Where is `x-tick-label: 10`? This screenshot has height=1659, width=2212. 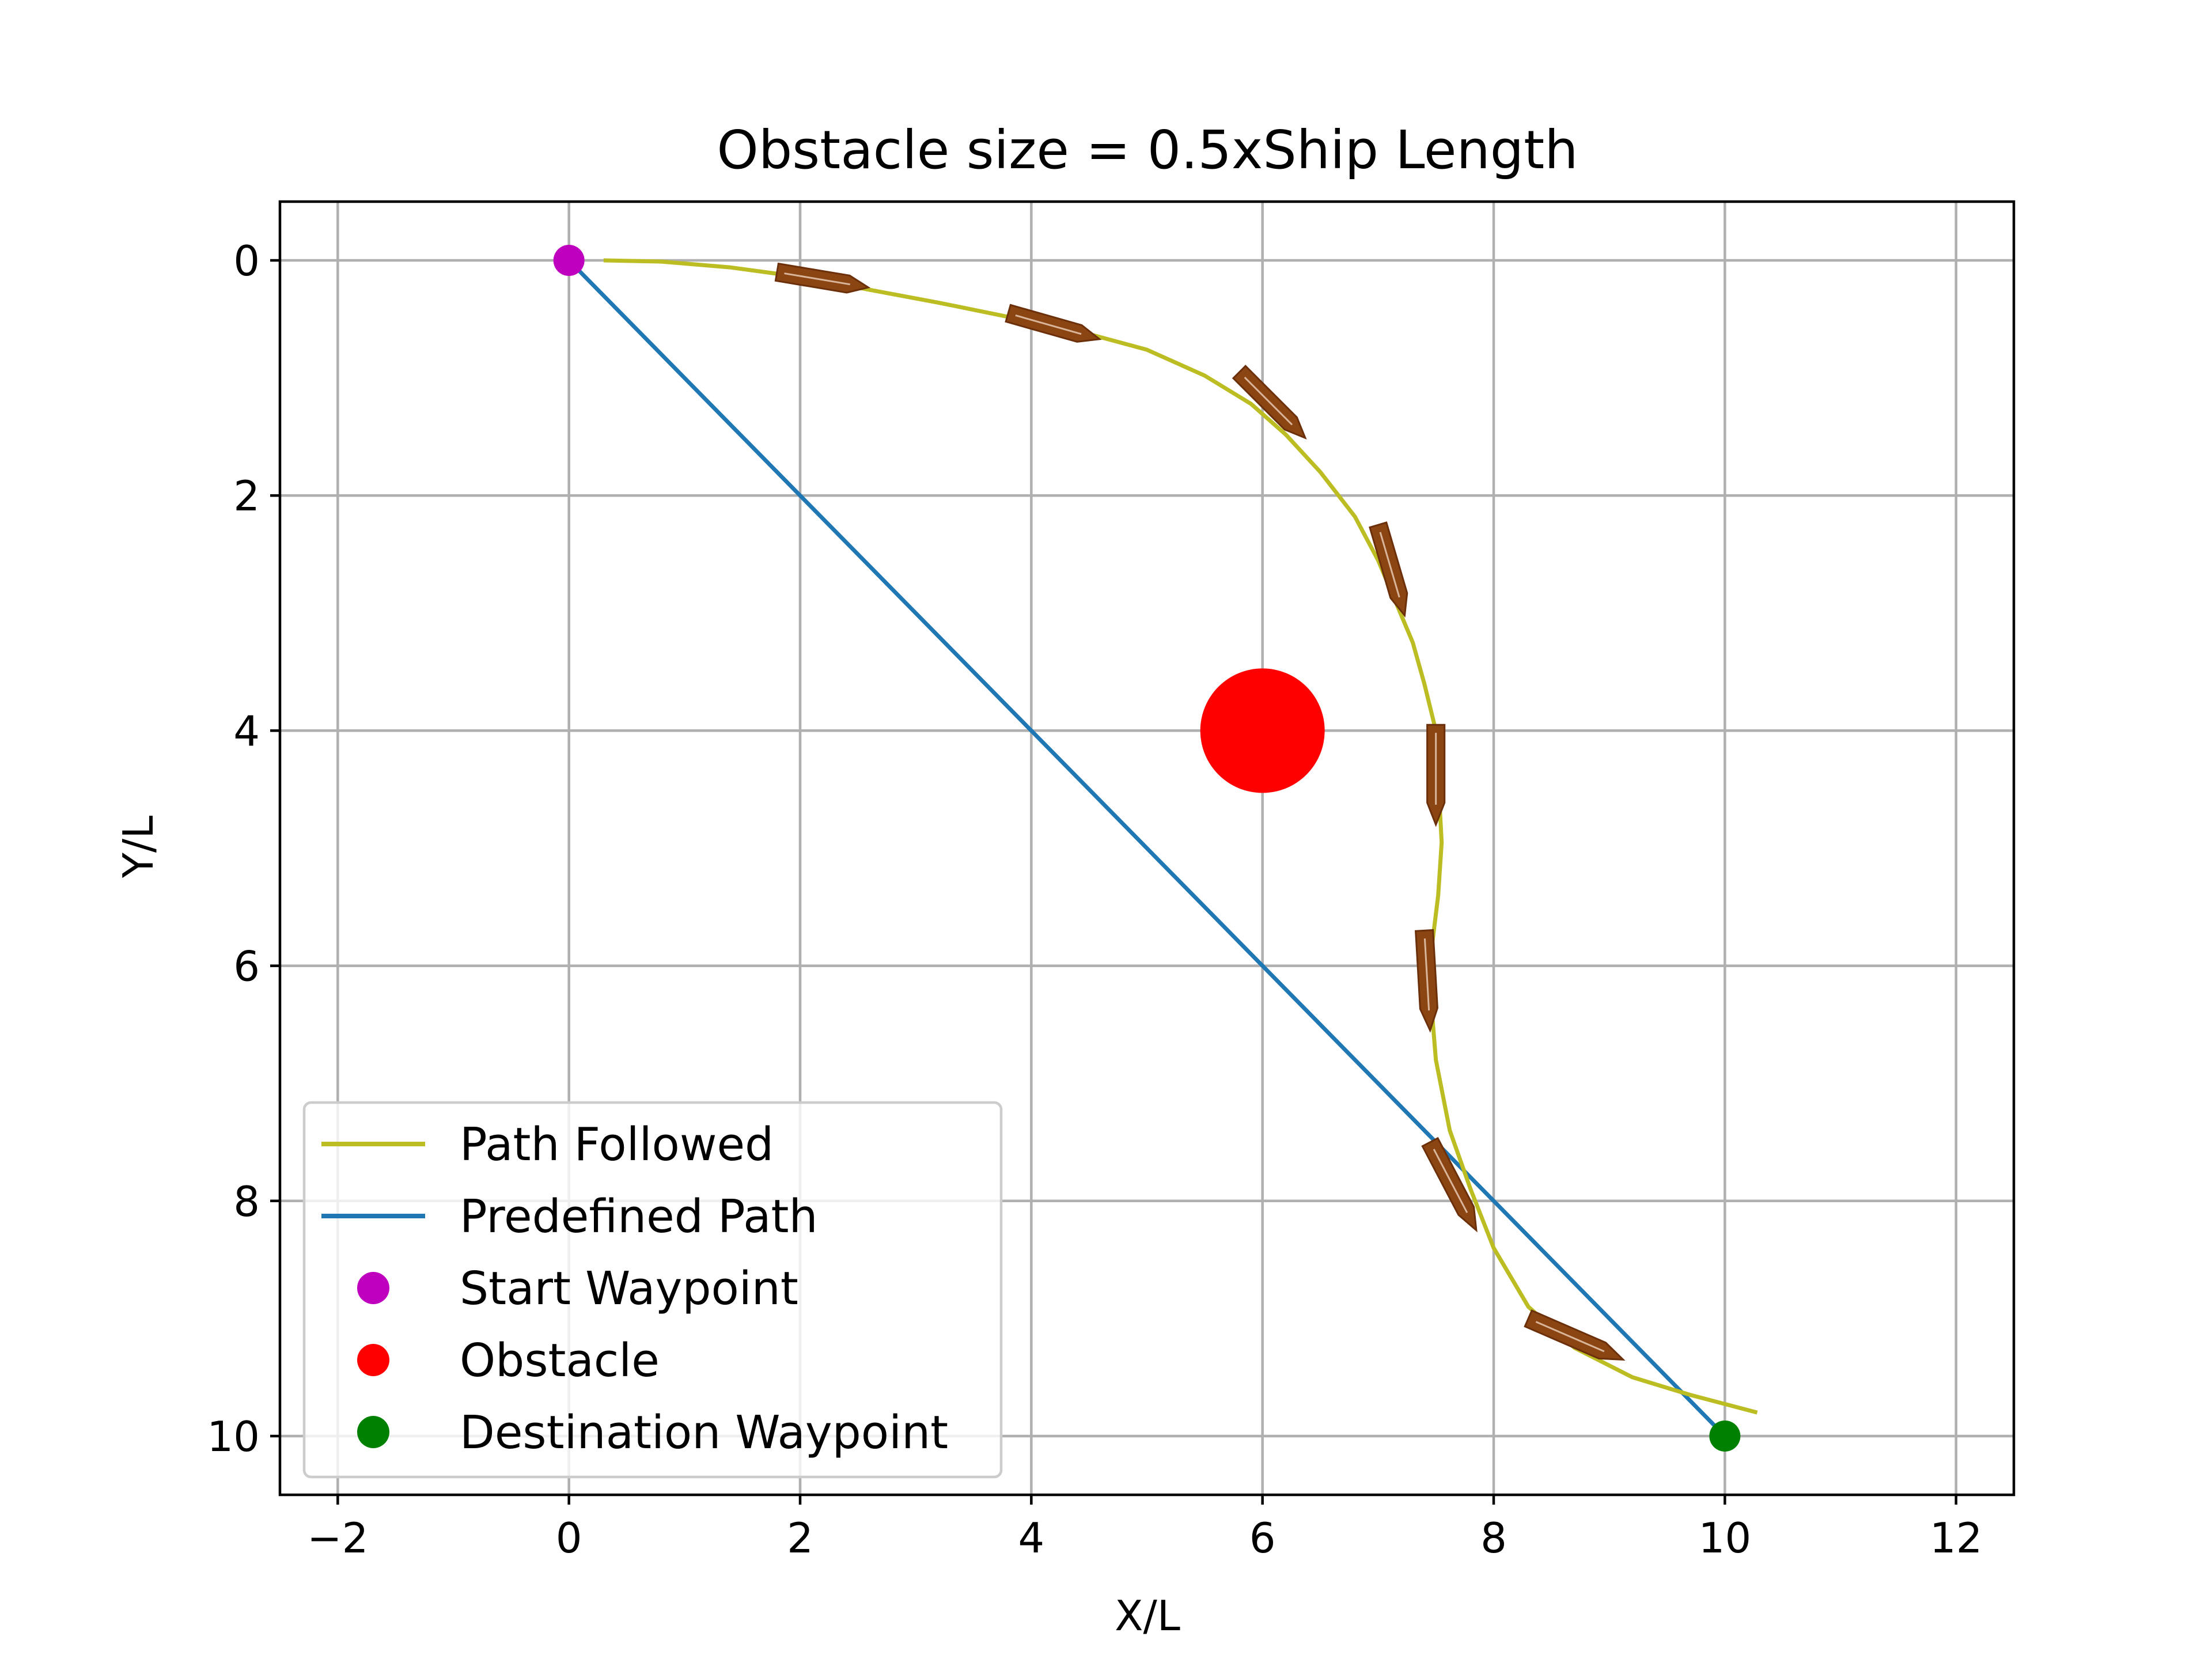
x-tick-label: 10 is located at coordinates (1725, 1538).